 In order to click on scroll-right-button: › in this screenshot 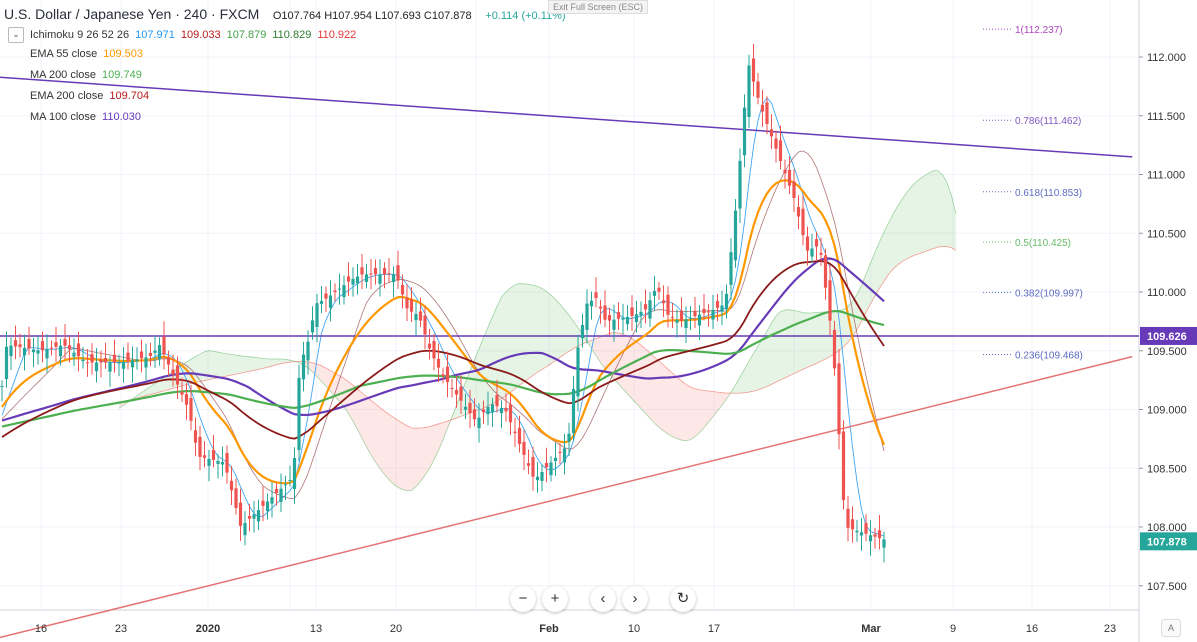, I will do `click(635, 599)`.